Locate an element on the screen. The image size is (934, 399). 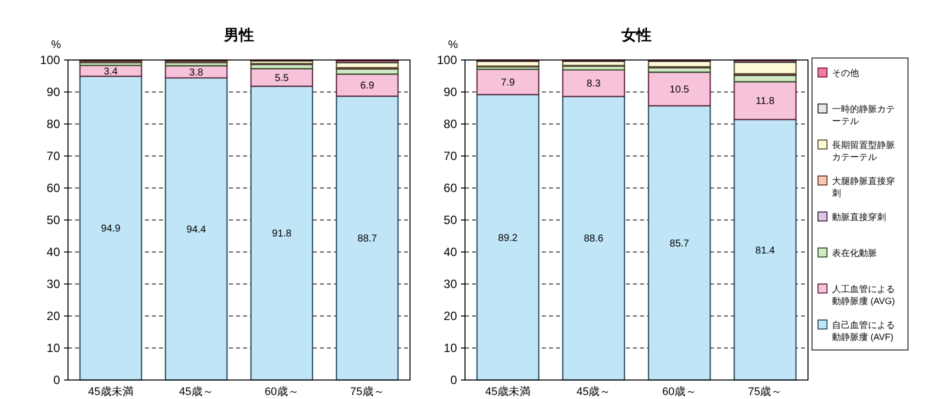
chart-title: 男性 is located at coordinates (238, 35).